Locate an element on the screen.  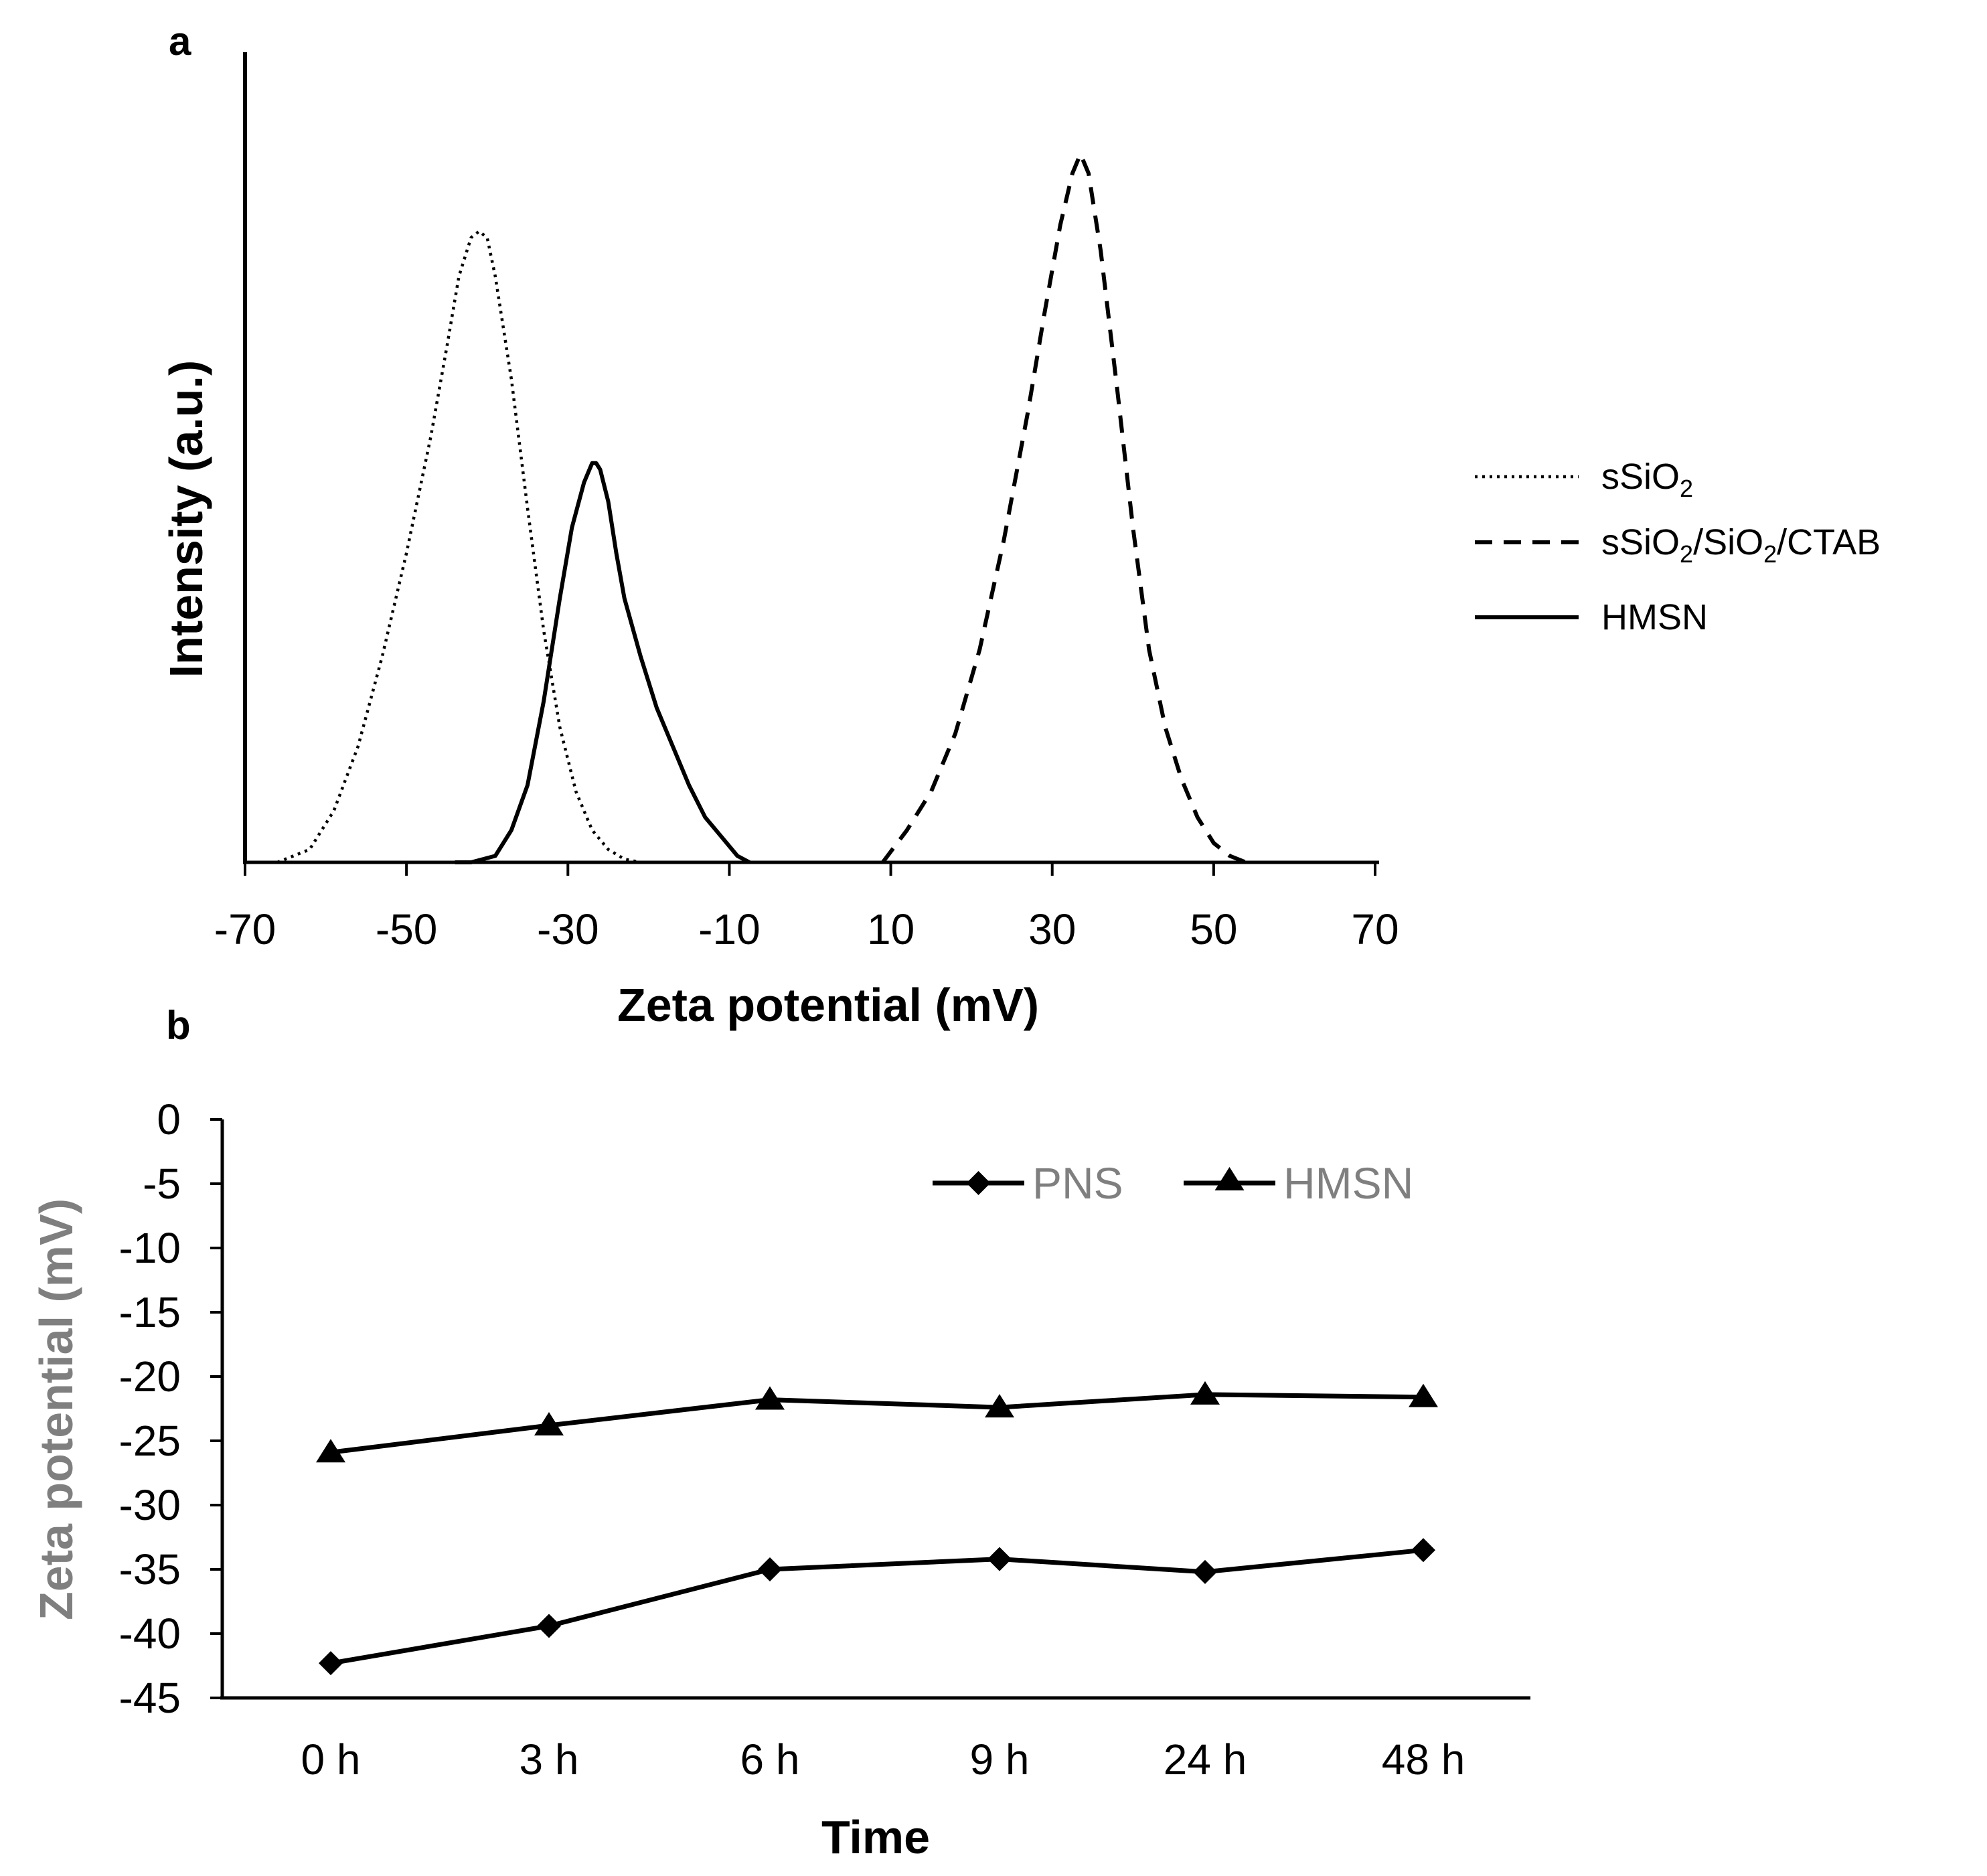
panel-b-x-tick-label: 9 h is located at coordinates (1000, 1759).